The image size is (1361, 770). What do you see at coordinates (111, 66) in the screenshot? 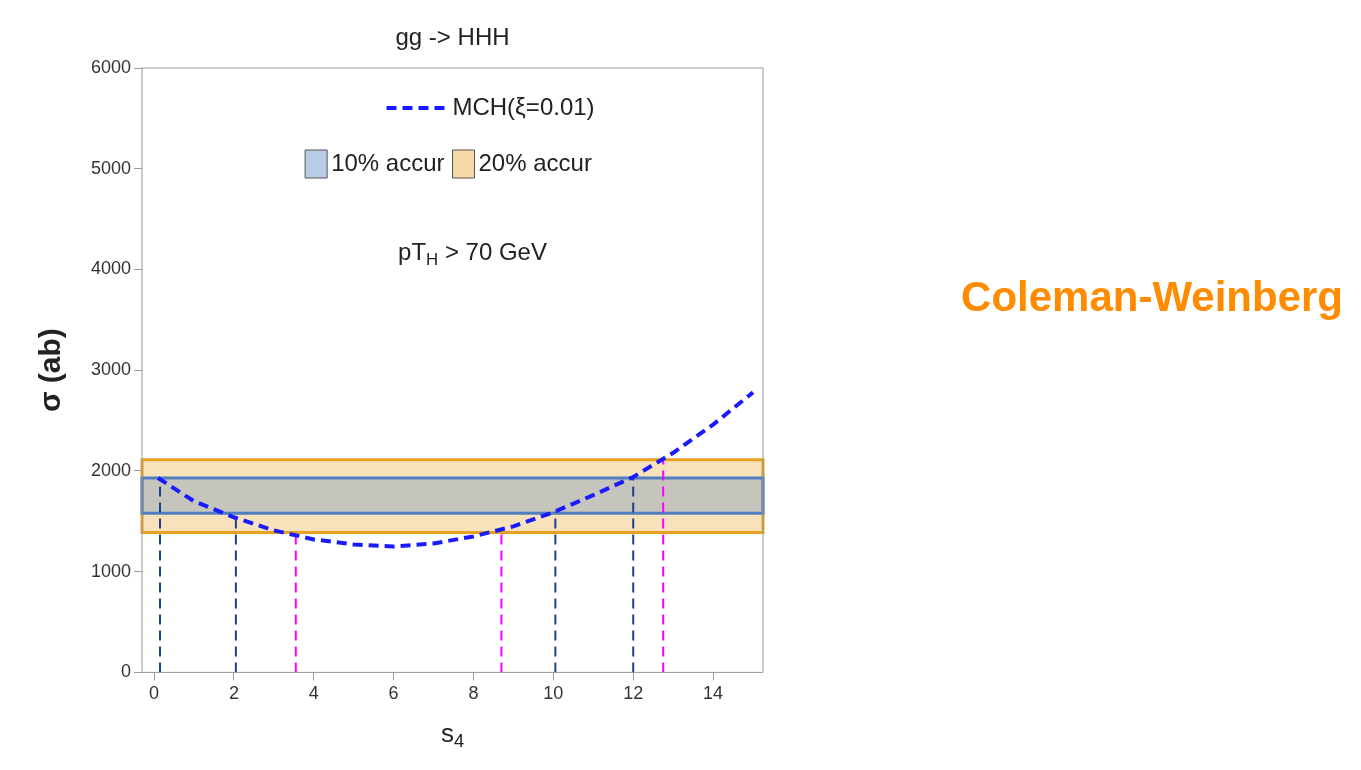
I see `y-tick-label: 6000` at bounding box center [111, 66].